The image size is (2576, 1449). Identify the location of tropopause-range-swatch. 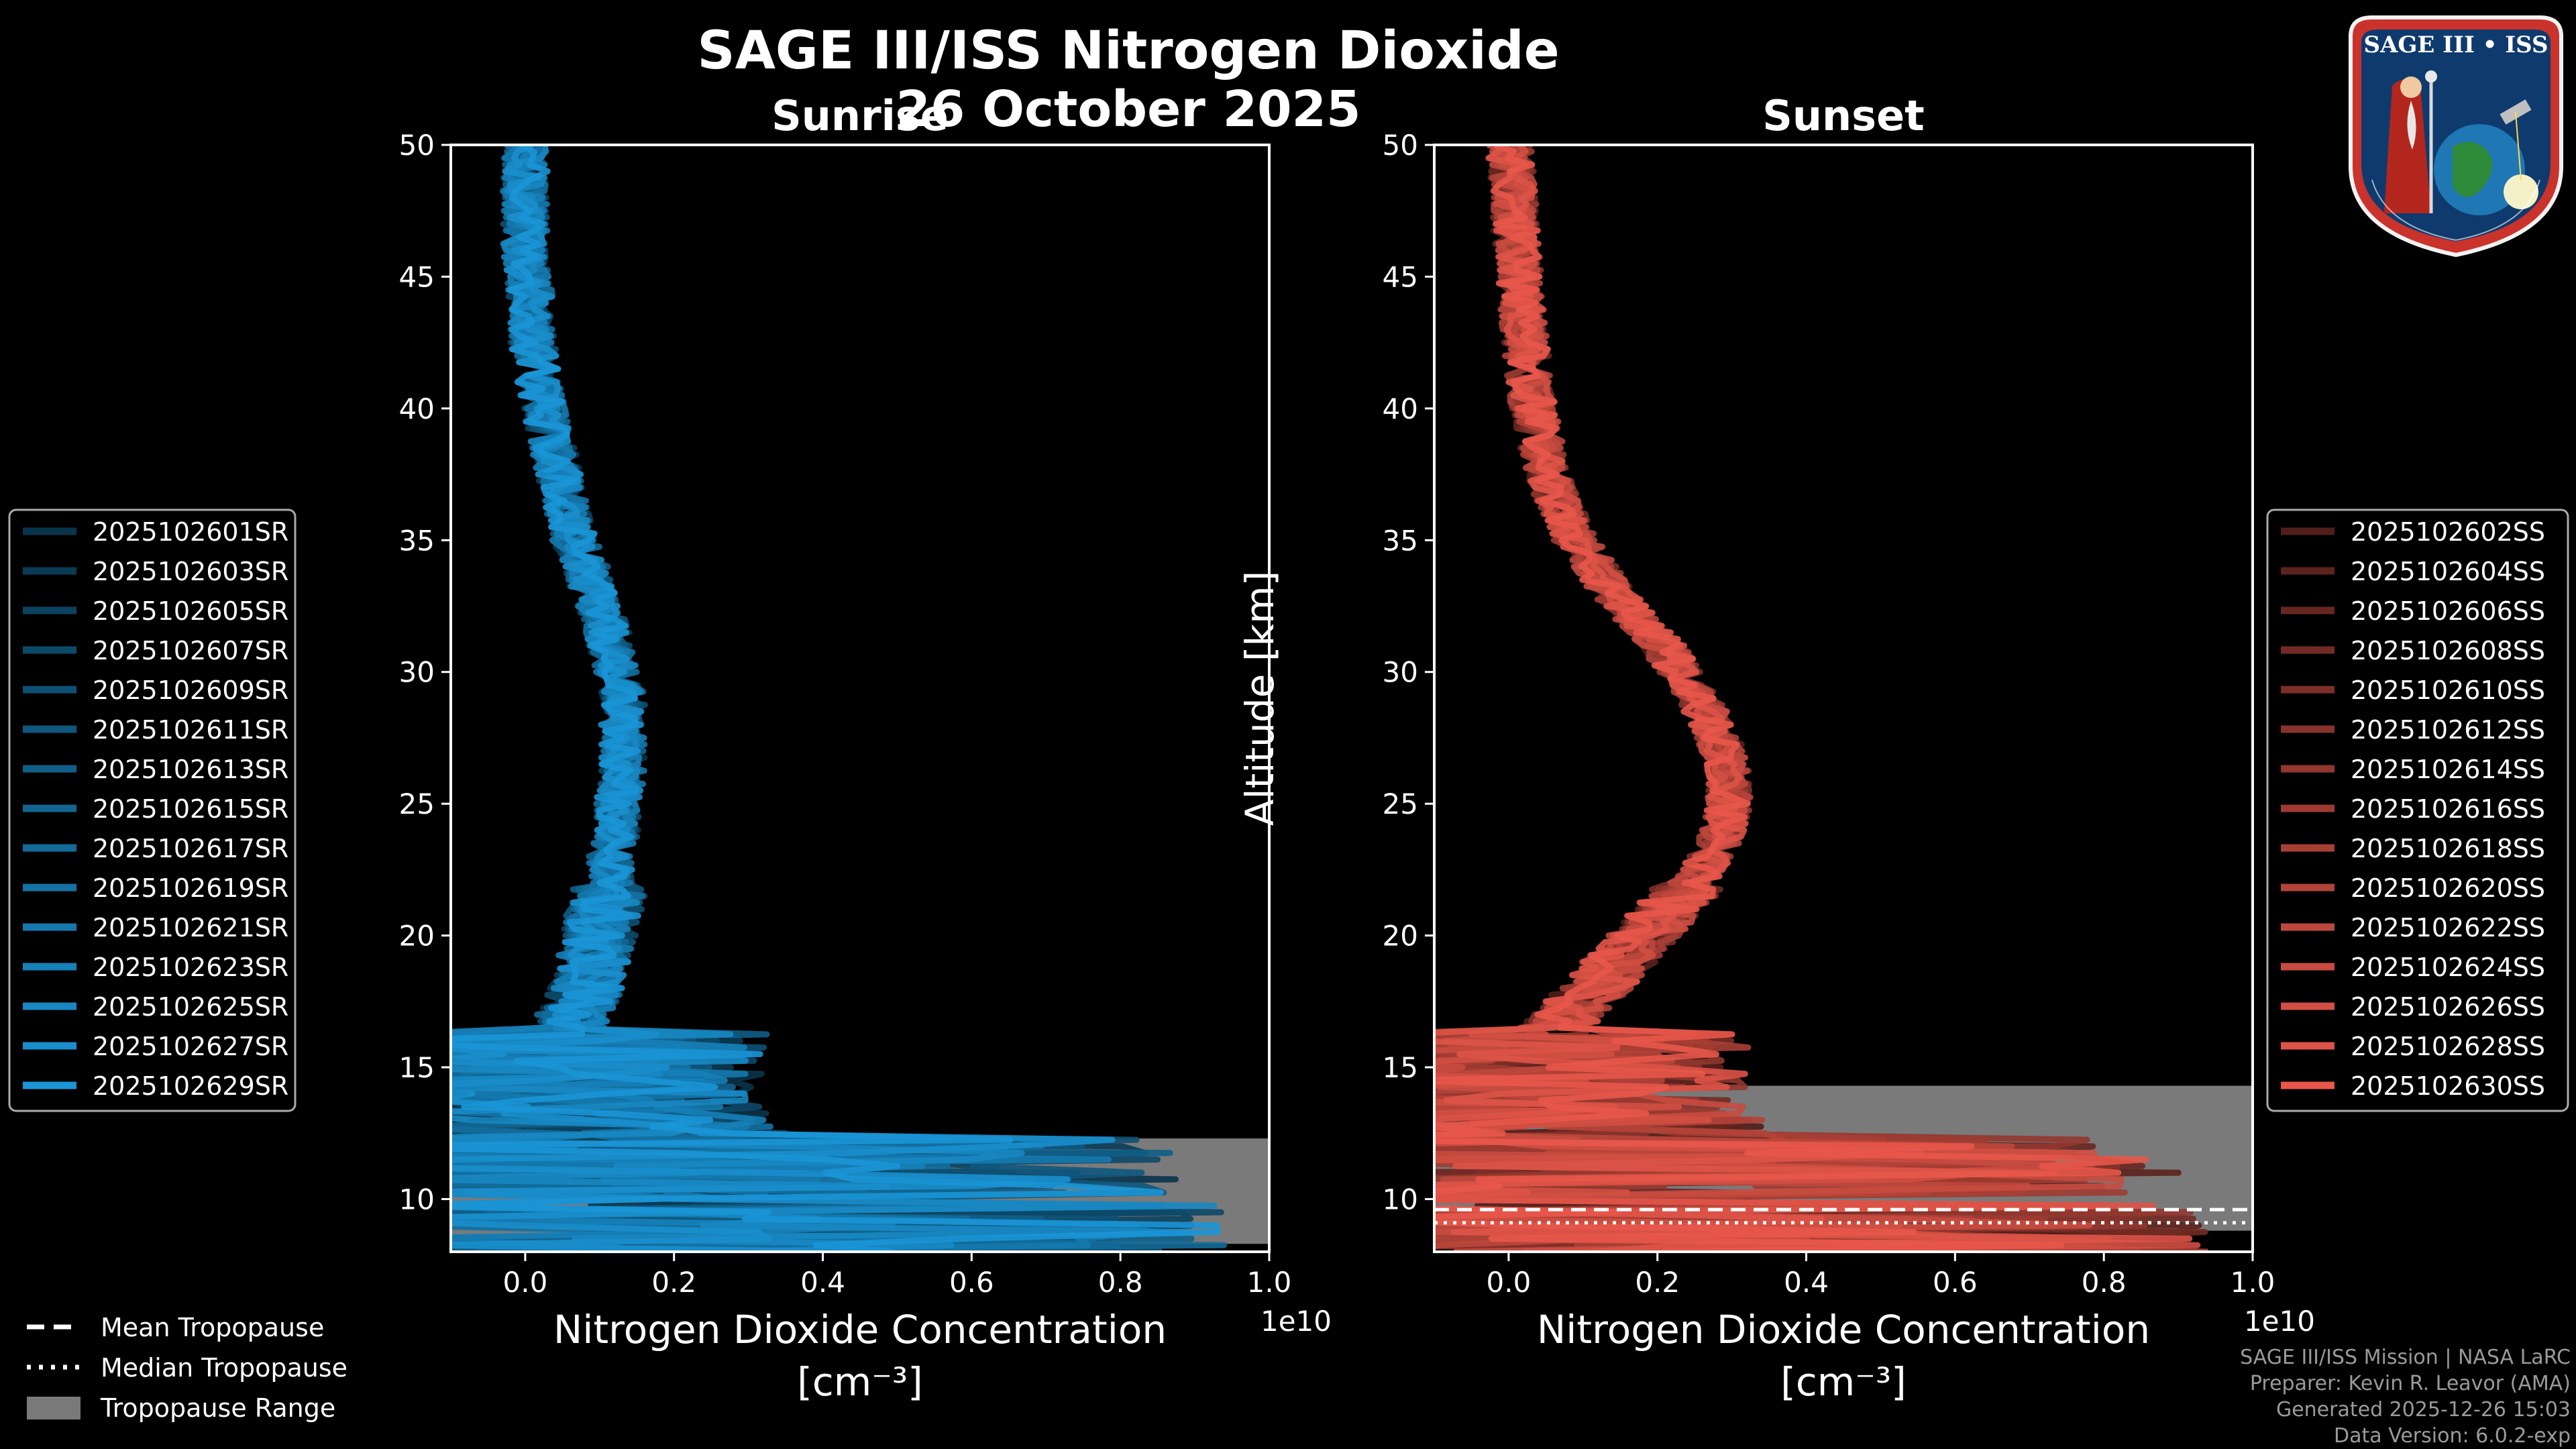
(53, 1408).